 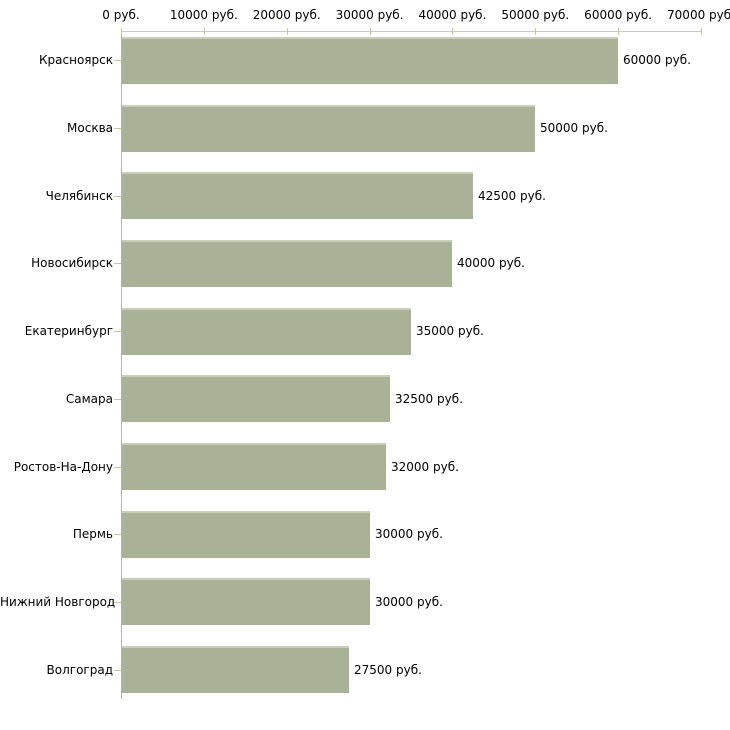 What do you see at coordinates (58, 601) in the screenshot?
I see `category-label: Нижний Новгород` at bounding box center [58, 601].